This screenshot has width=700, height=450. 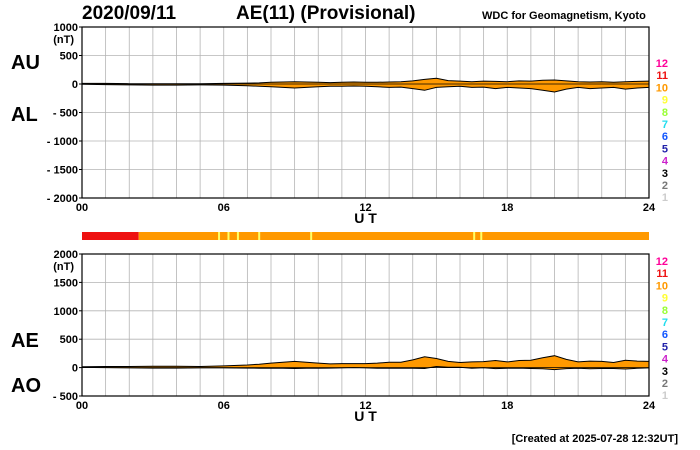 I want to click on series-line-al, so click(x=365, y=88).